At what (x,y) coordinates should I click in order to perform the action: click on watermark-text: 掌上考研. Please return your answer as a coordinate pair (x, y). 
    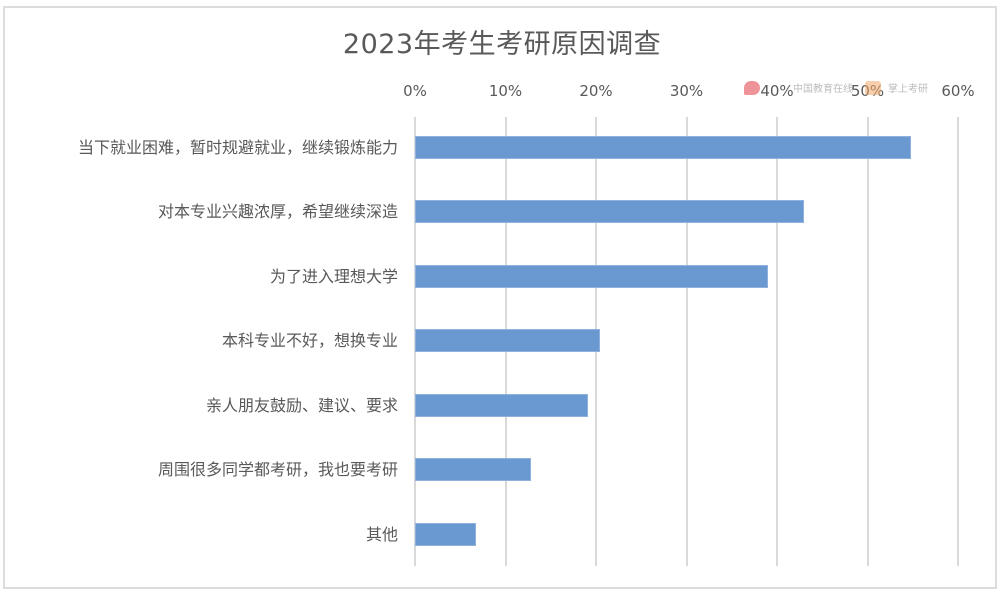
    Looking at the image, I should click on (908, 89).